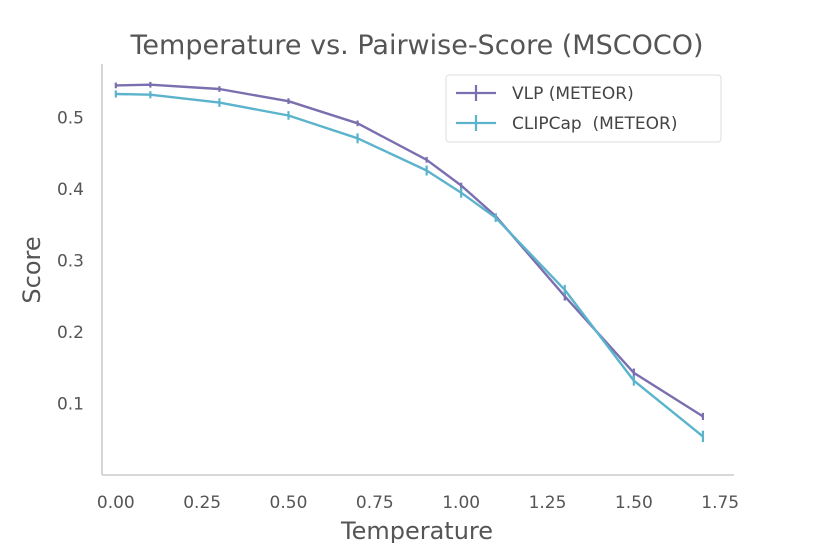 This screenshot has width=814, height=543. What do you see at coordinates (70, 119) in the screenshot?
I see `y-tick-label: 0.5` at bounding box center [70, 119].